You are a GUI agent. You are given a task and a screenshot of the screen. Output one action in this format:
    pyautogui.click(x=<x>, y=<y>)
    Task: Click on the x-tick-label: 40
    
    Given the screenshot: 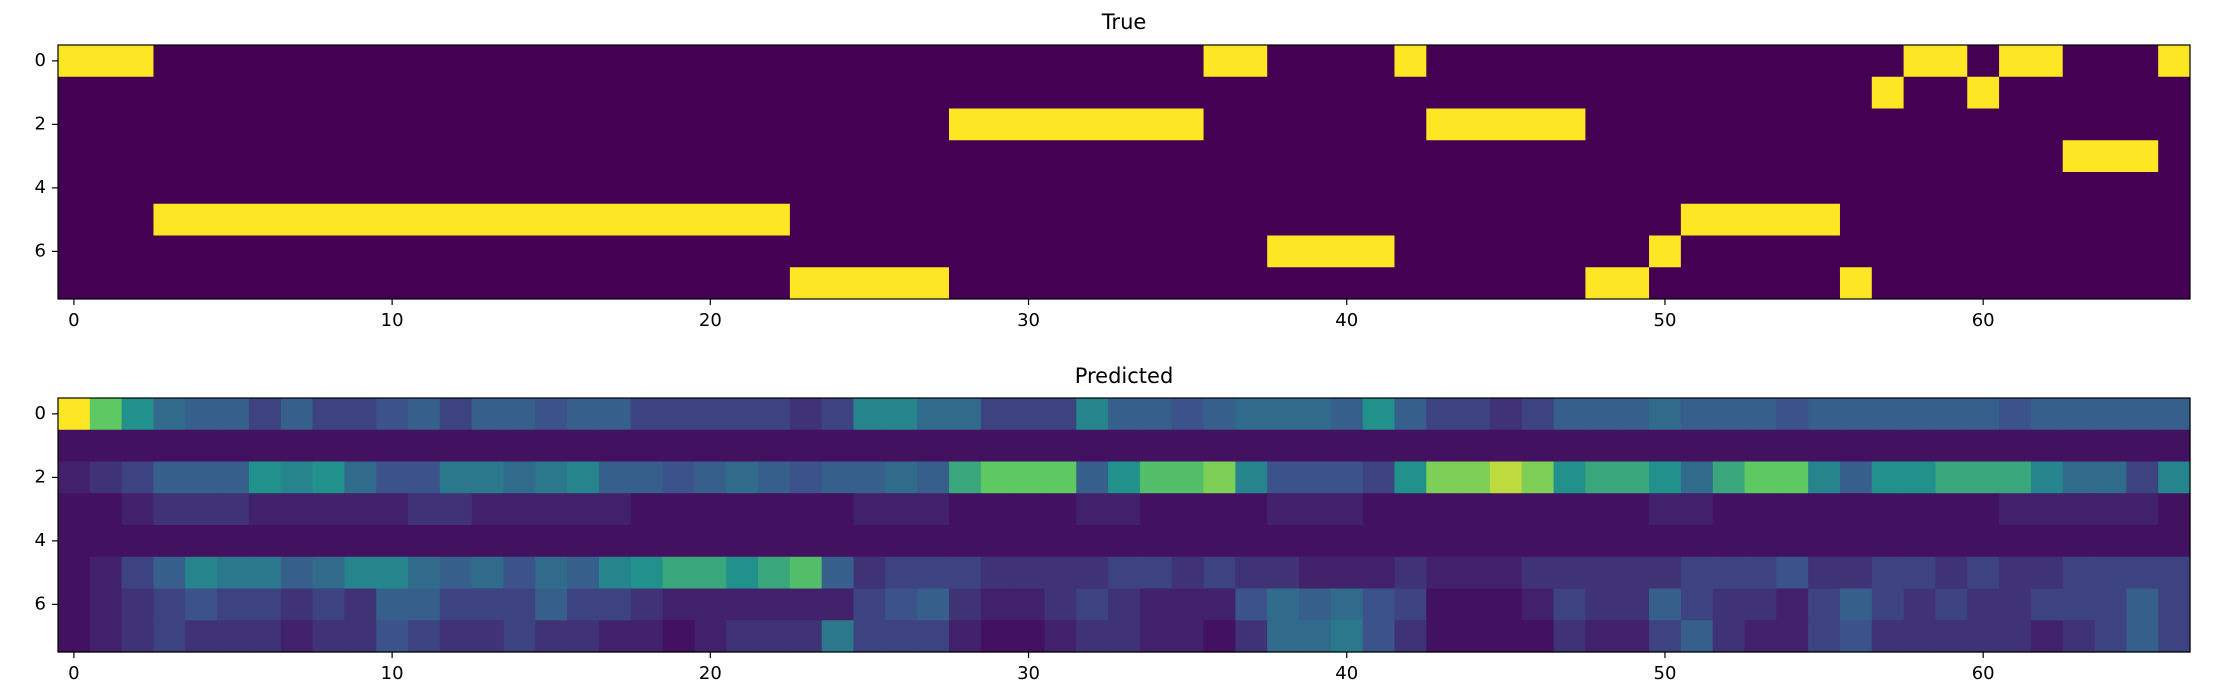 What is the action you would take?
    pyautogui.click(x=1346, y=673)
    